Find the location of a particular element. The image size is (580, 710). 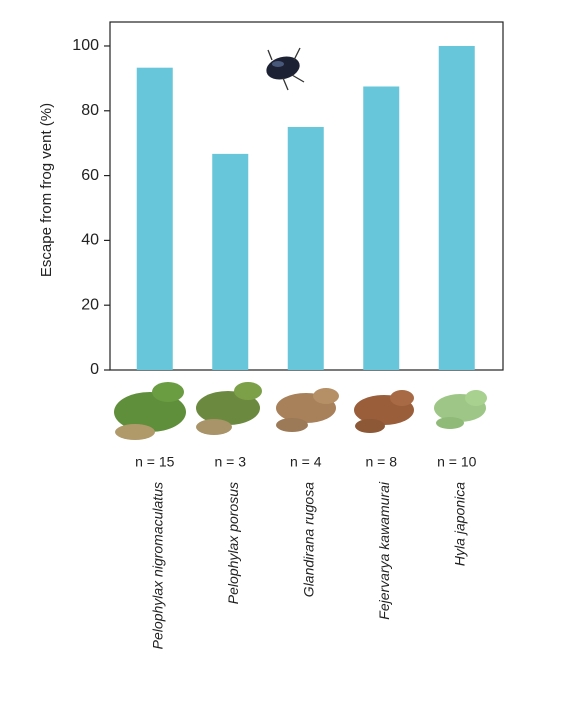

y-axis-label: Escape from frog vent (%) is located at coordinates (46, 190).